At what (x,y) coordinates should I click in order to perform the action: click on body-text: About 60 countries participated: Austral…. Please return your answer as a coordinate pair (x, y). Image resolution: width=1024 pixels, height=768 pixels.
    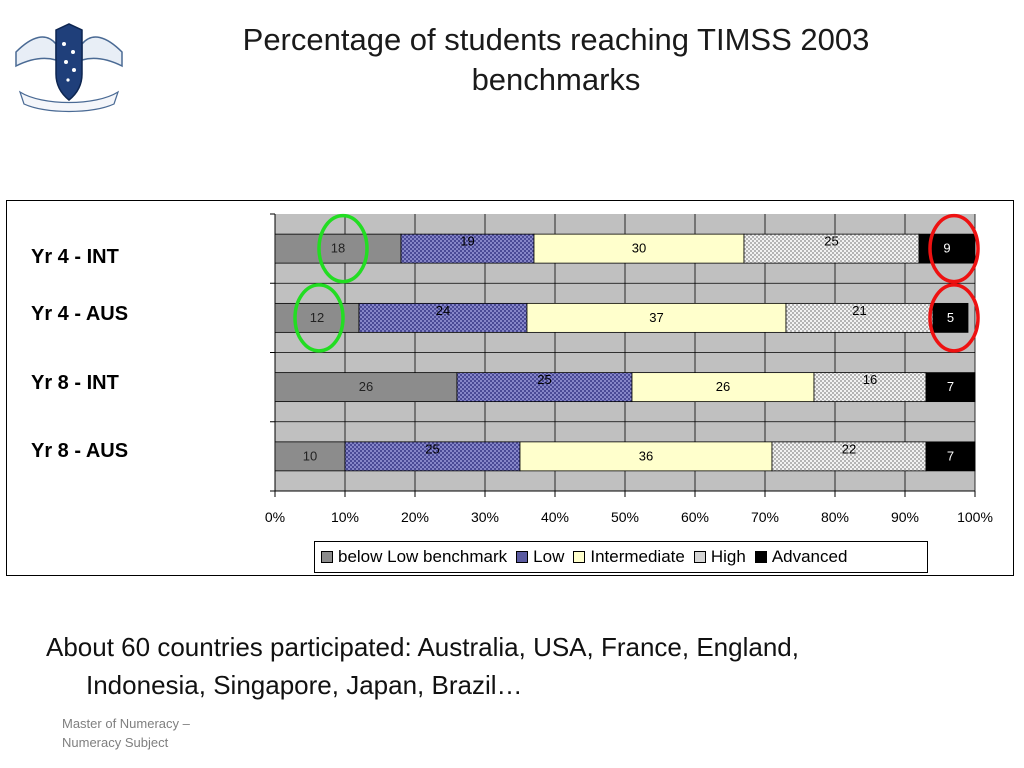
    Looking at the image, I should click on (526, 666).